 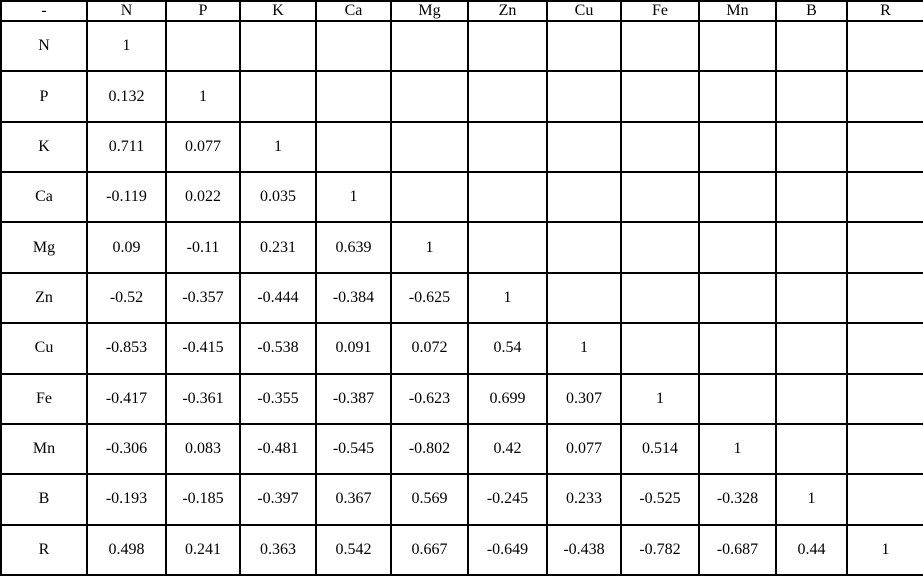 I want to click on cell-Zn-Mn, so click(x=737, y=298).